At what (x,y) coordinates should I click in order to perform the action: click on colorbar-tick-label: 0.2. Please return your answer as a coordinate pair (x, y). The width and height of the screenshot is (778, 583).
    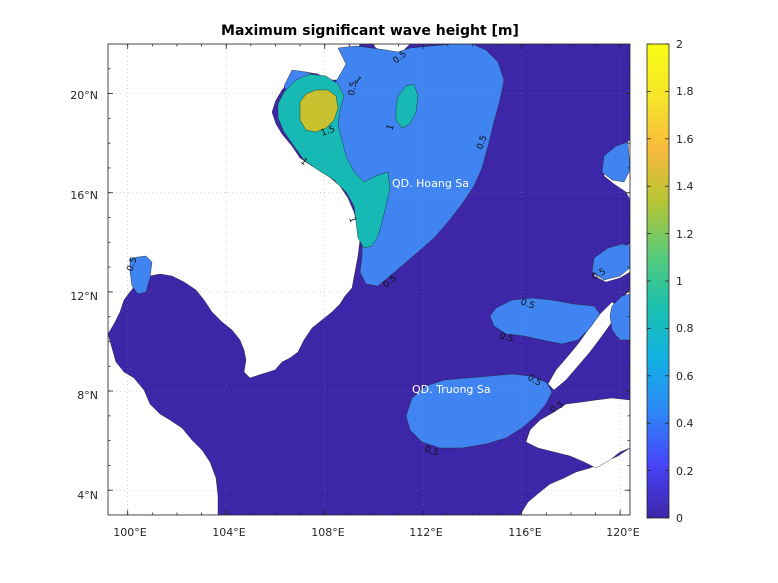
    Looking at the image, I should click on (685, 471).